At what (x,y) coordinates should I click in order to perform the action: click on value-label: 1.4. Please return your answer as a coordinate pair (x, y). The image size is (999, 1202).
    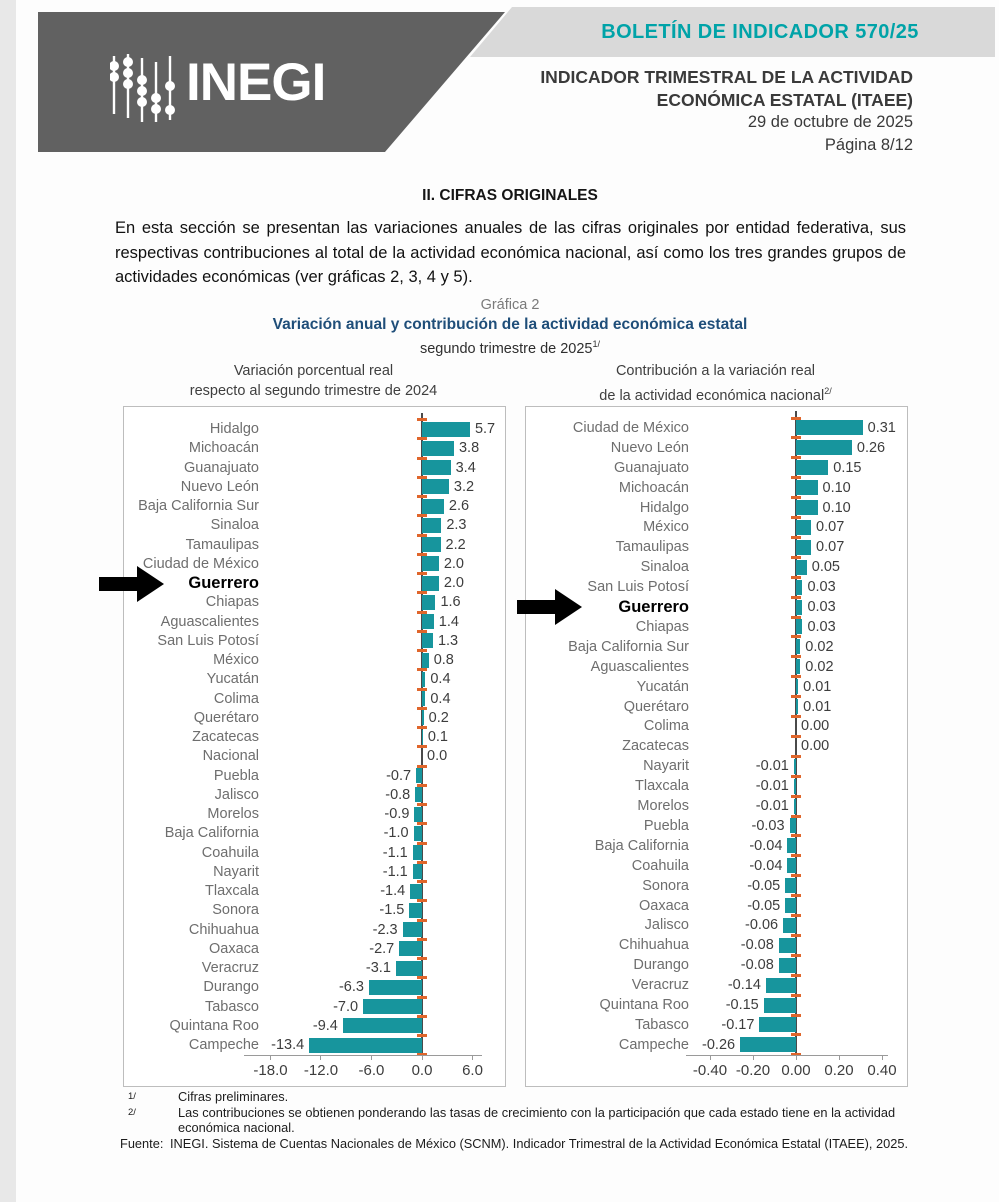
    Looking at the image, I should click on (448, 621).